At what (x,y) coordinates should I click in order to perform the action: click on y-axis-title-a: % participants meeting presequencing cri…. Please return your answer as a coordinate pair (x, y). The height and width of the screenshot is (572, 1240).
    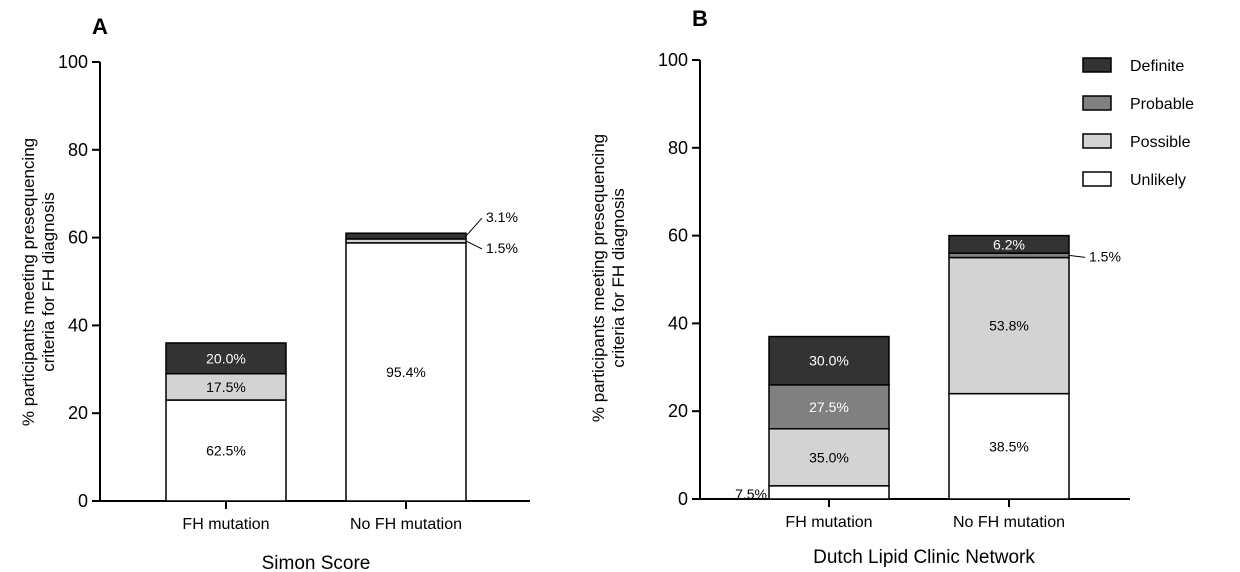
    Looking at the image, I should click on (38, 282).